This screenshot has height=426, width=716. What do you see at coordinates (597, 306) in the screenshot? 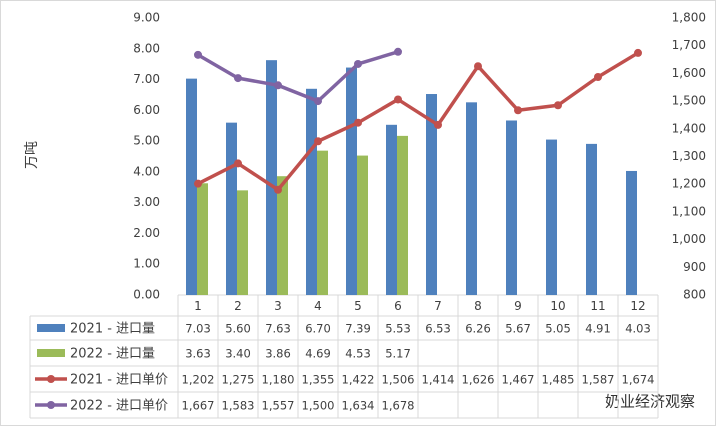
I see `x-tick-label: 11` at bounding box center [597, 306].